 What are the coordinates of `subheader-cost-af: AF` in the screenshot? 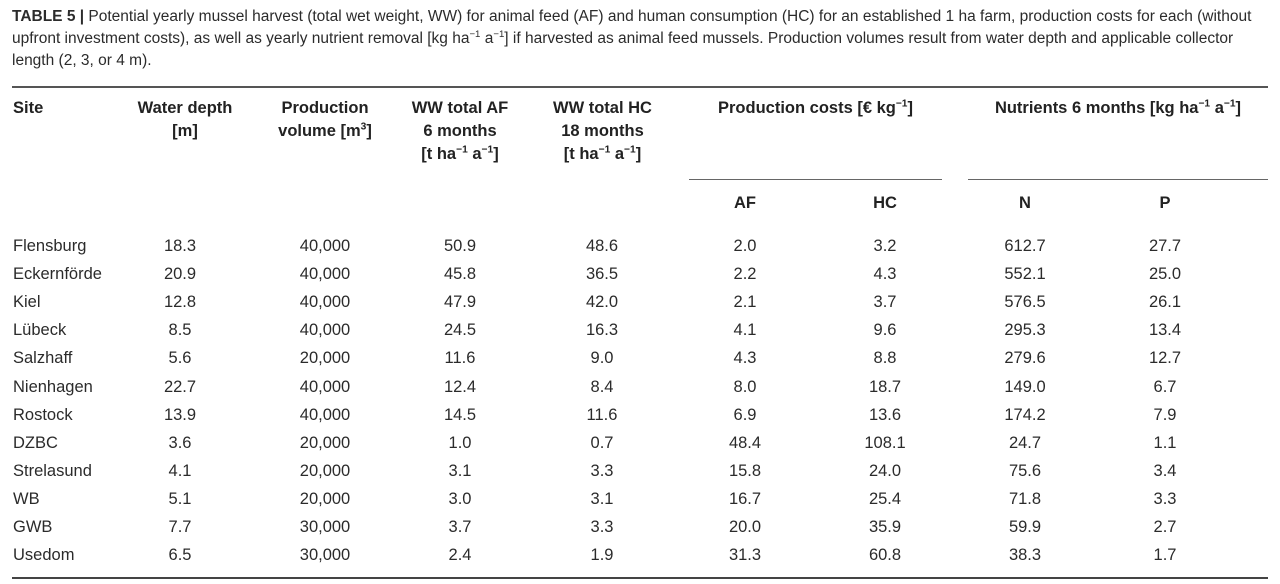 It's located at (745, 203).